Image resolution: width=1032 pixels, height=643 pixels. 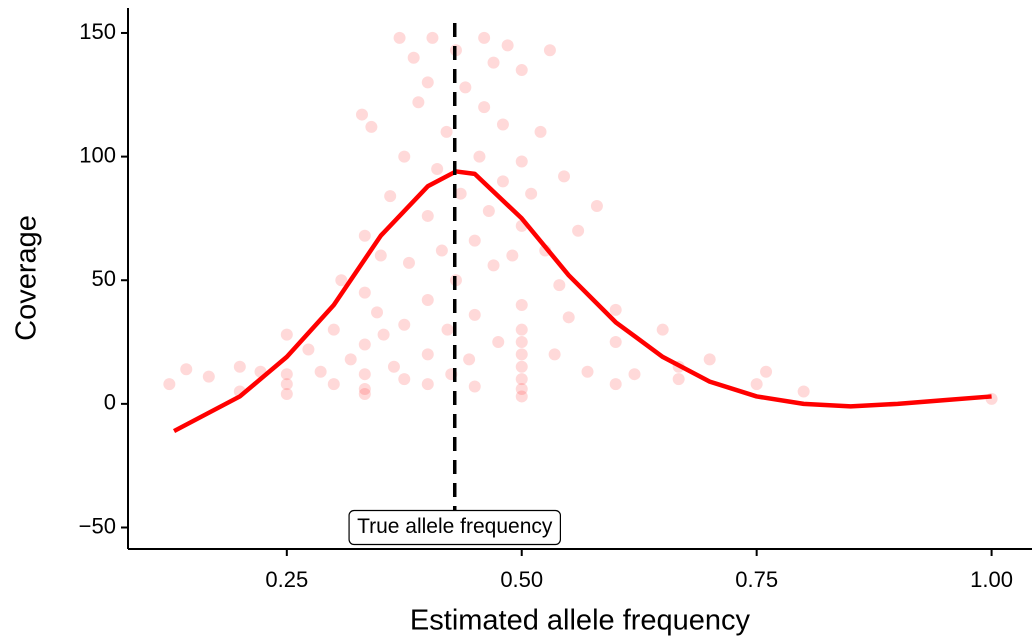 What do you see at coordinates (104, 278) in the screenshot?
I see `y-tick-label: 50` at bounding box center [104, 278].